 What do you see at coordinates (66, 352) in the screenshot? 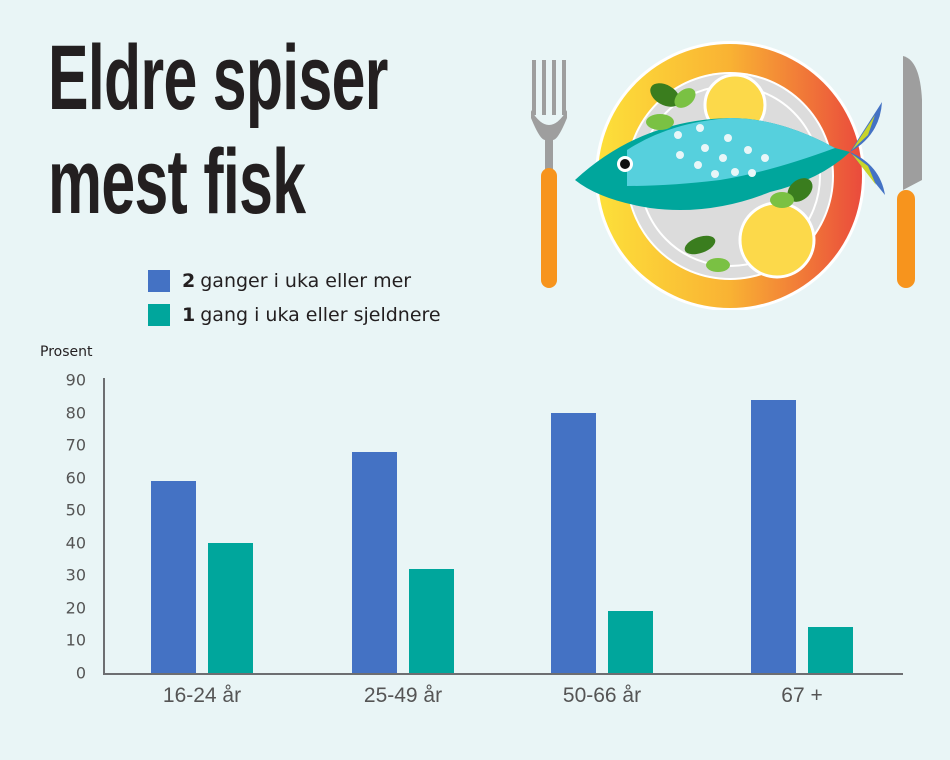
I see `y-axis-label: Prosent` at bounding box center [66, 352].